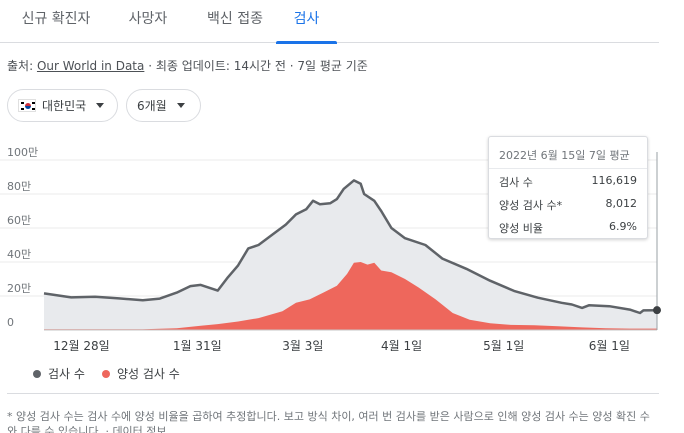 This screenshot has width=684, height=433. What do you see at coordinates (503, 346) in the screenshot?
I see `x-tick-label: 5월 1일` at bounding box center [503, 346].